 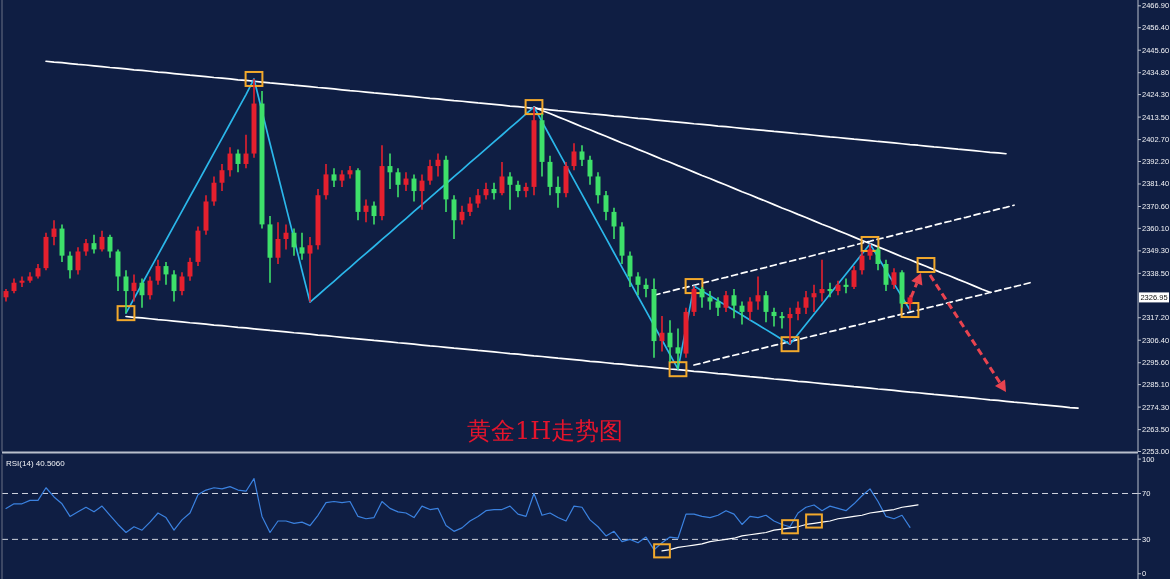 What do you see at coordinates (36, 463) in the screenshot?
I see `text: RSI(14) 40.5060` at bounding box center [36, 463].